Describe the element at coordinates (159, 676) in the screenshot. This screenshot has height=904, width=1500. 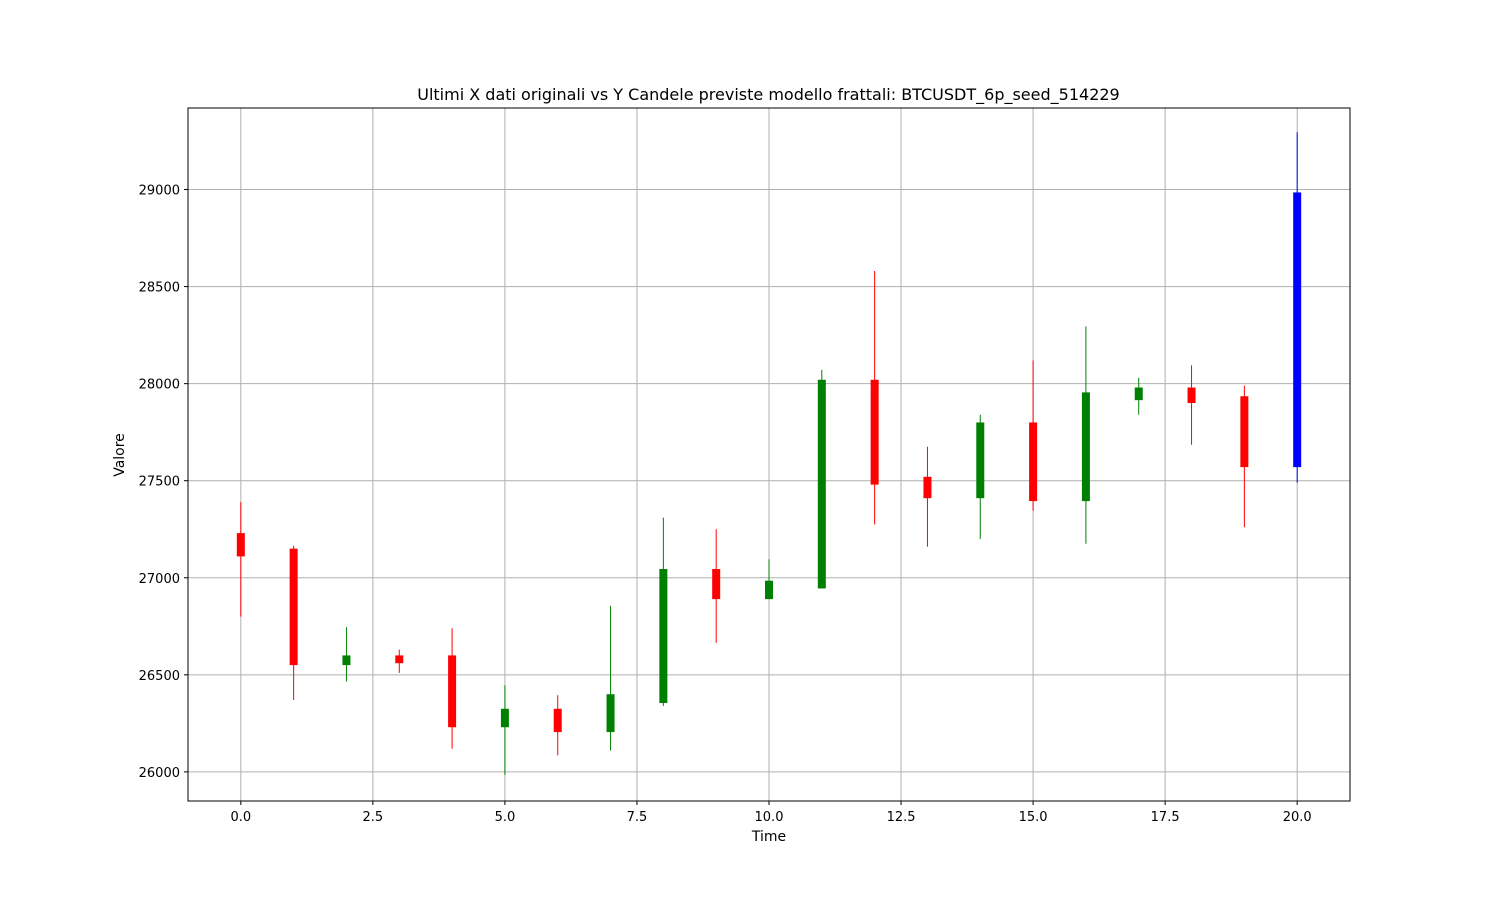
I see `y-tick-label: 26500` at that location.